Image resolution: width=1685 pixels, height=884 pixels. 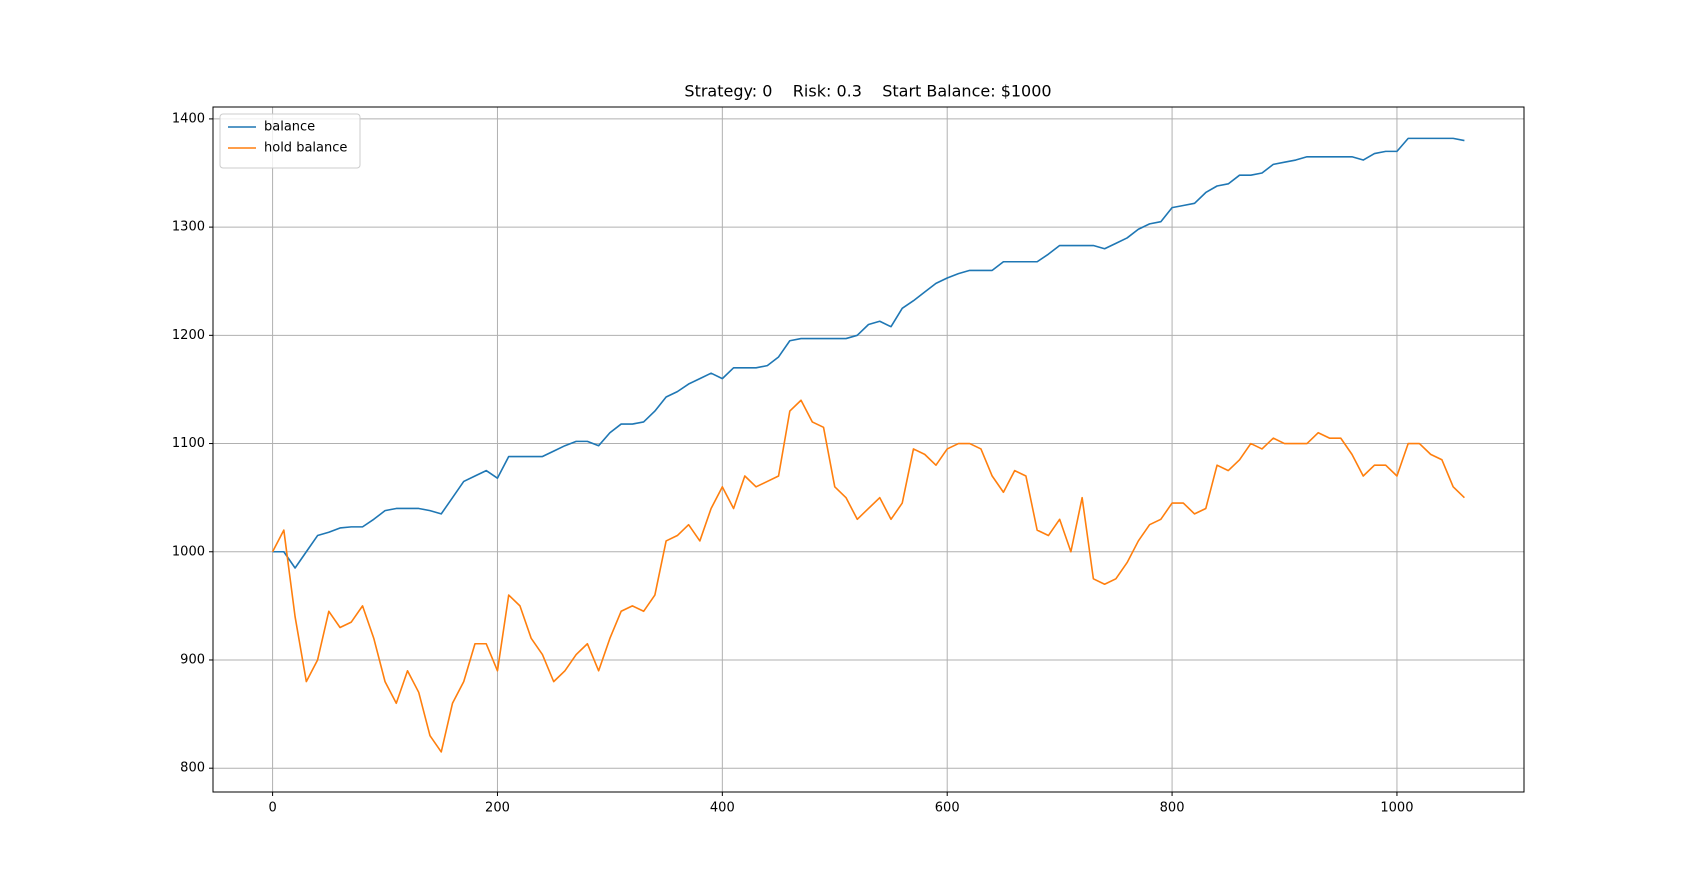 What do you see at coordinates (1396, 808) in the screenshot?
I see `x-tick-label: 1000` at bounding box center [1396, 808].